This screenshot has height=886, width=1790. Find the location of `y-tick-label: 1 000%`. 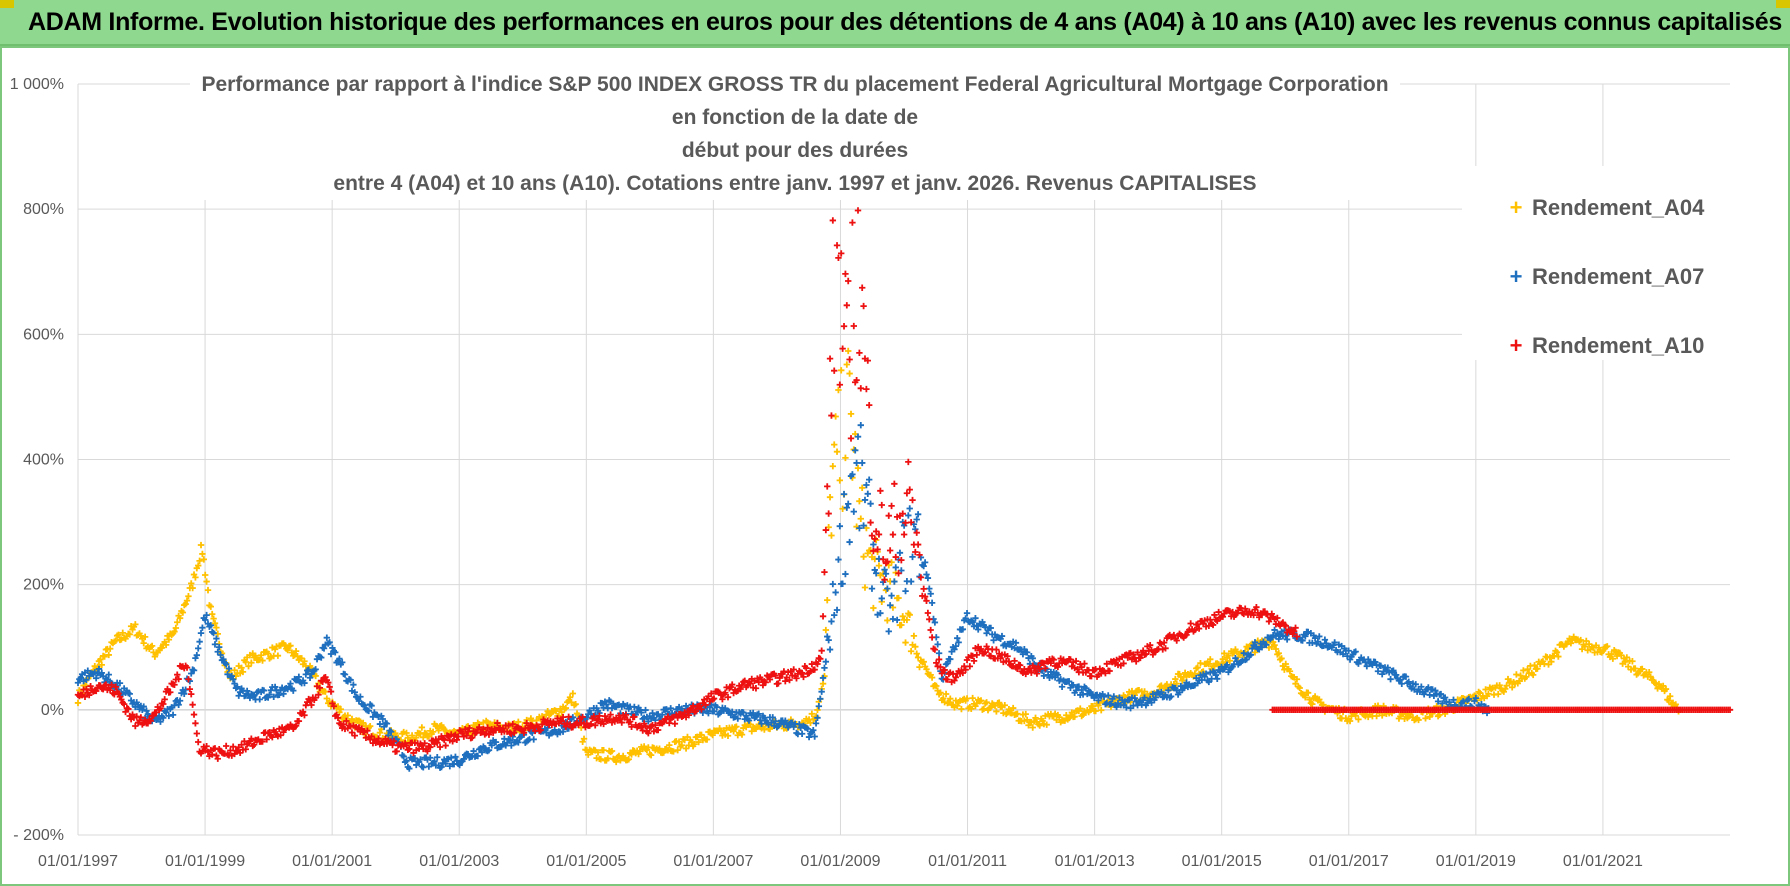

y-tick-label: 1 000% is located at coordinates (37, 84).